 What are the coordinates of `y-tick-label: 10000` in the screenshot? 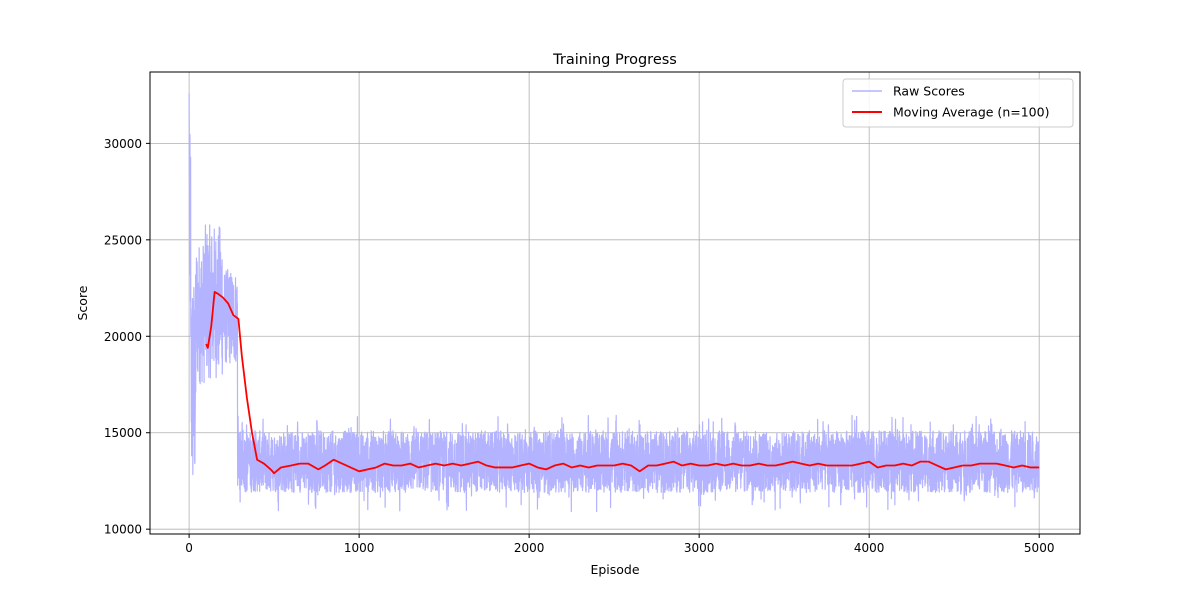 It's located at (123, 530).